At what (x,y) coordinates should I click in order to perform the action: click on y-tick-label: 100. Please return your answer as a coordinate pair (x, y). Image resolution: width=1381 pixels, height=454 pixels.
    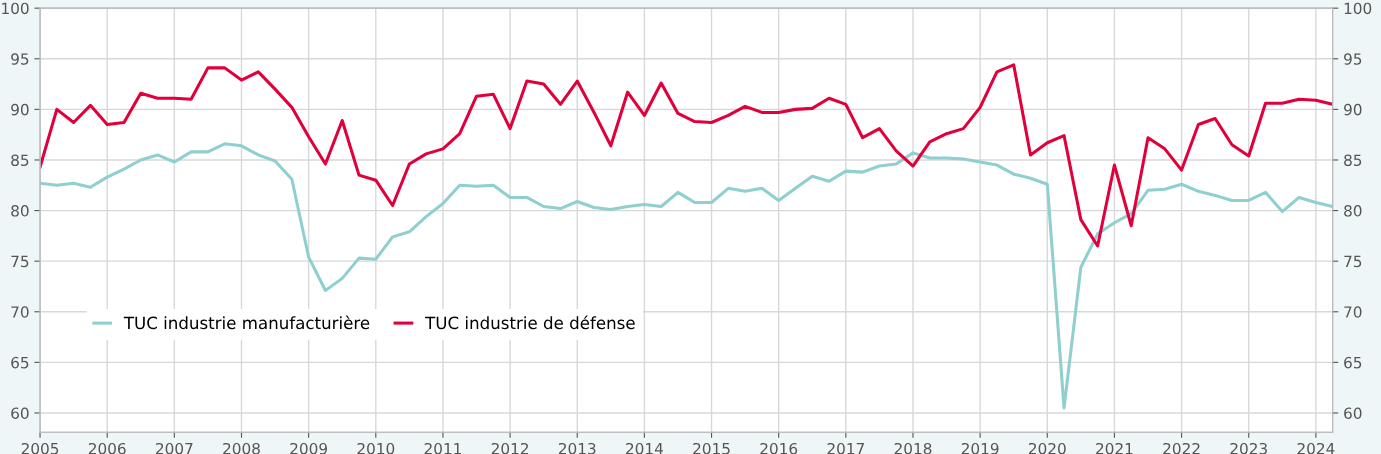
    Looking at the image, I should click on (15, 8).